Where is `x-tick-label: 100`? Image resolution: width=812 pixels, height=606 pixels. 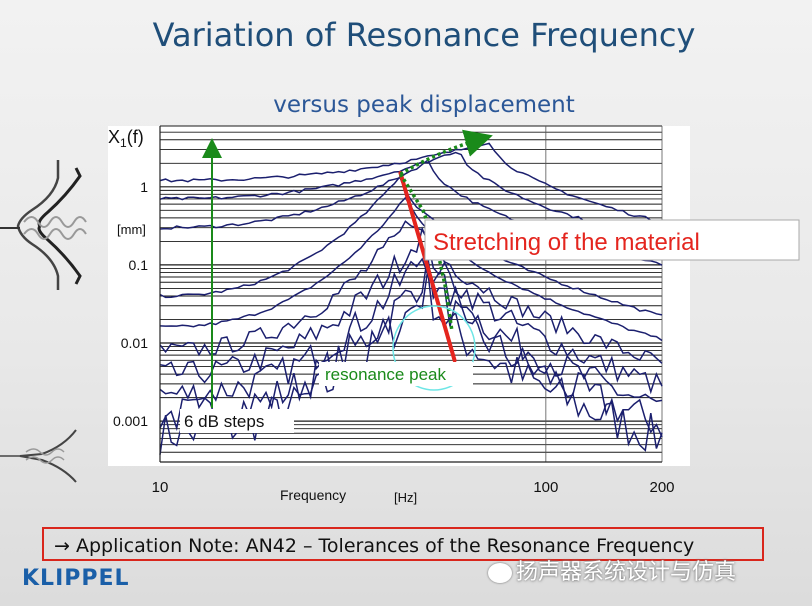 x-tick-label: 100 is located at coordinates (545, 487).